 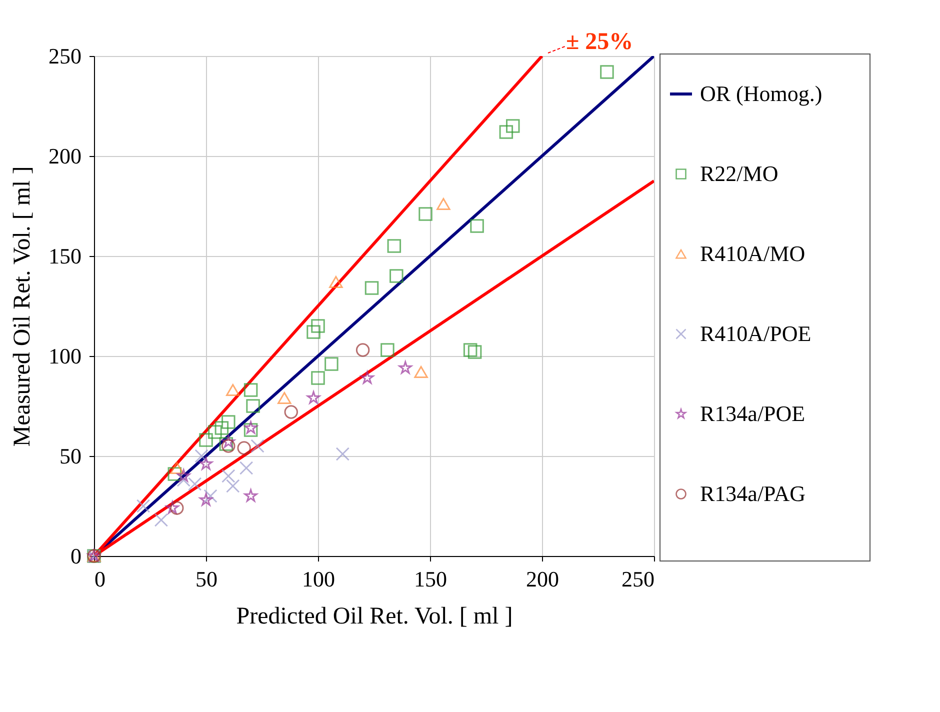 I want to click on y-tick-label: 150, so click(x=65, y=256).